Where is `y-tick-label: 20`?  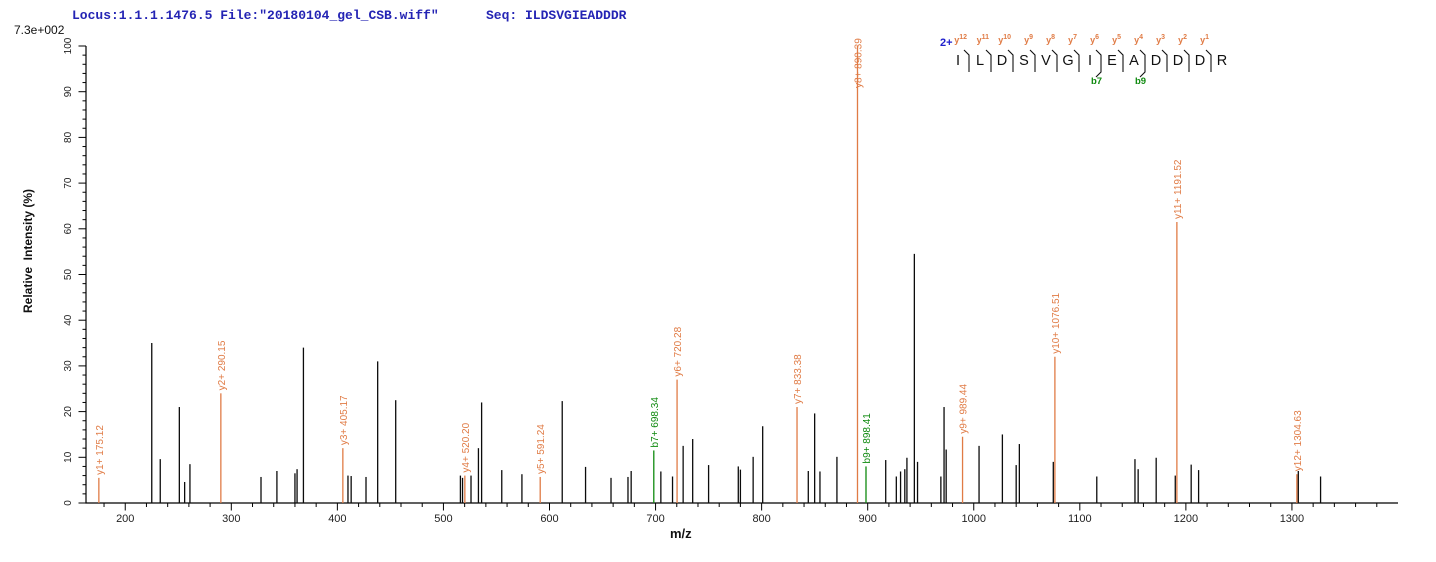 y-tick-label: 20 is located at coordinates (68, 412).